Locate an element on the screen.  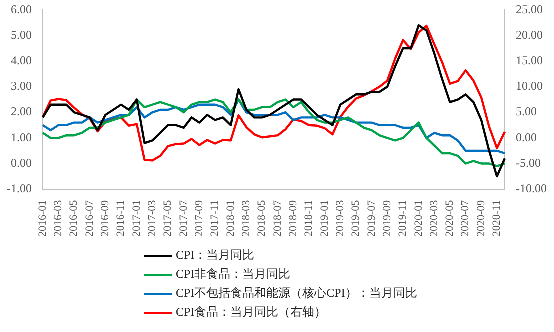
x-tick-label: 2020-01 is located at coordinates (418, 219).